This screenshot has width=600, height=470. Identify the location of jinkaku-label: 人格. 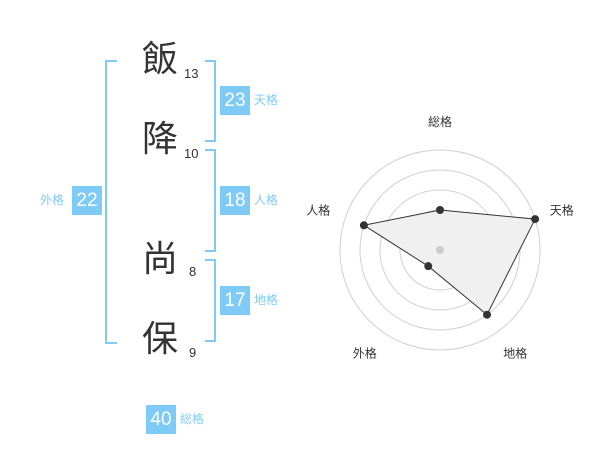
(266, 200).